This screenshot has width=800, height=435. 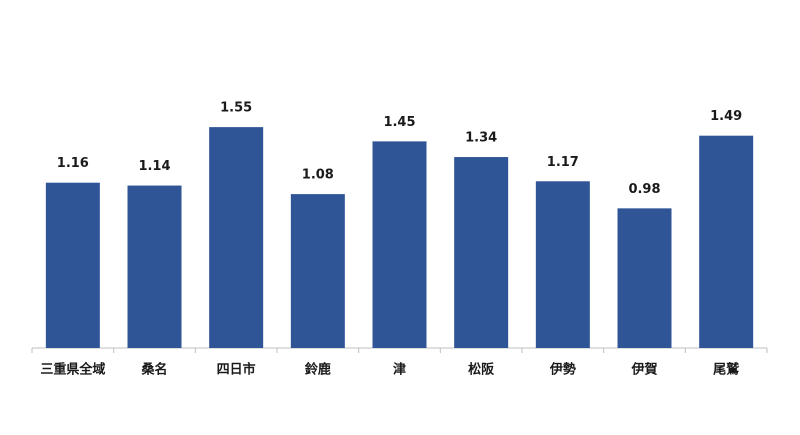 What do you see at coordinates (72, 370) in the screenshot?
I see `x-tick-label: 三重県全域` at bounding box center [72, 370].